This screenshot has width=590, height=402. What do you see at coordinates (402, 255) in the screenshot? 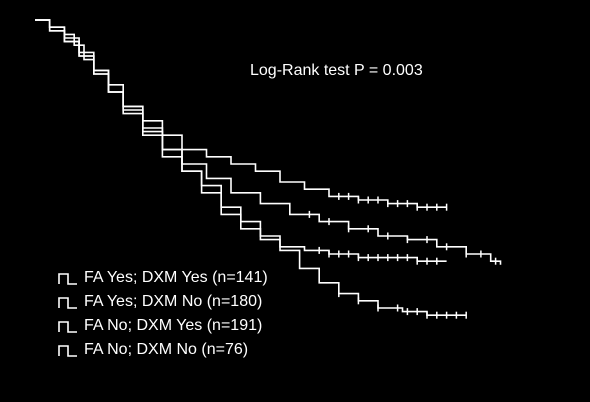
I see `censor-marks` at bounding box center [402, 255].